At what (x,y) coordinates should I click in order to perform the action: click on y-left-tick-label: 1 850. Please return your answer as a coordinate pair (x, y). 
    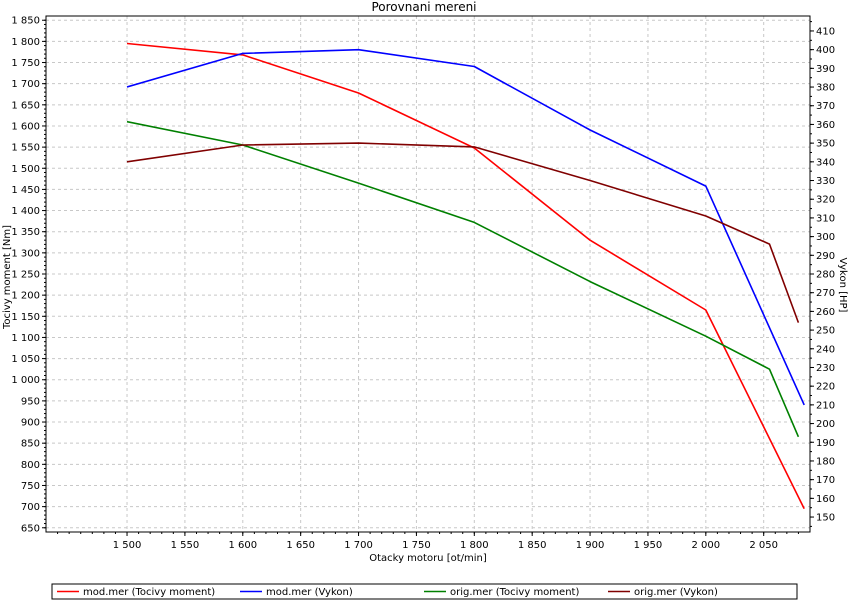
    Looking at the image, I should click on (25, 21).